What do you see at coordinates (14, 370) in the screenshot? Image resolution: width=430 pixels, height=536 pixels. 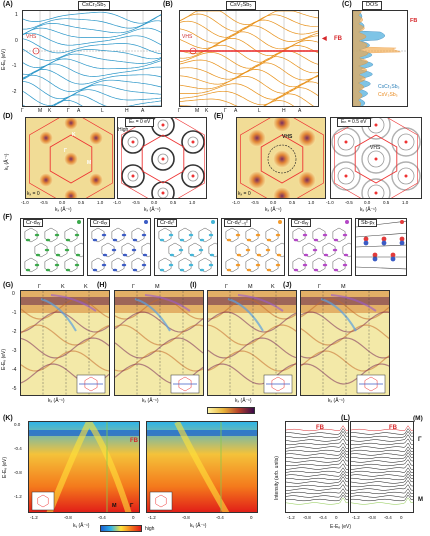 I see `ytick: -4` at bounding box center [14, 370].